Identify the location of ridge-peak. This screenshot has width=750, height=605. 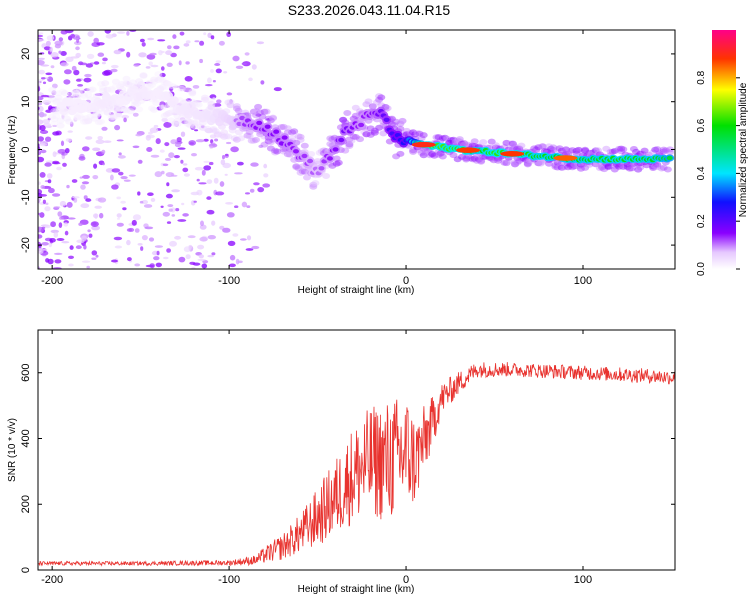
(565, 158).